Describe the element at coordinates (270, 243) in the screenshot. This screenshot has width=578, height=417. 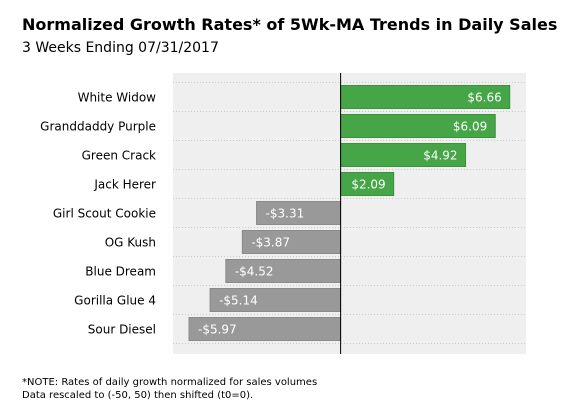
I see `data-label: -$3.87` at that location.